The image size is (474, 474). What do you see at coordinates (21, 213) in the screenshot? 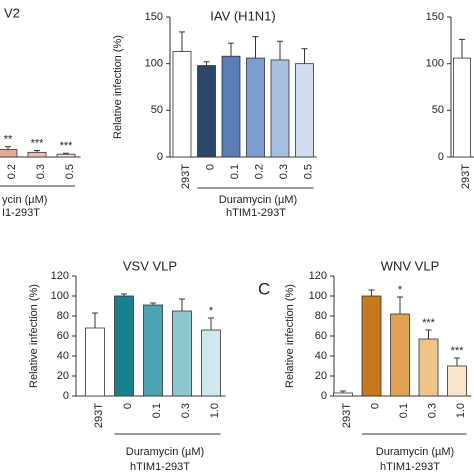
I see `group-label: I1-293T` at bounding box center [21, 213].